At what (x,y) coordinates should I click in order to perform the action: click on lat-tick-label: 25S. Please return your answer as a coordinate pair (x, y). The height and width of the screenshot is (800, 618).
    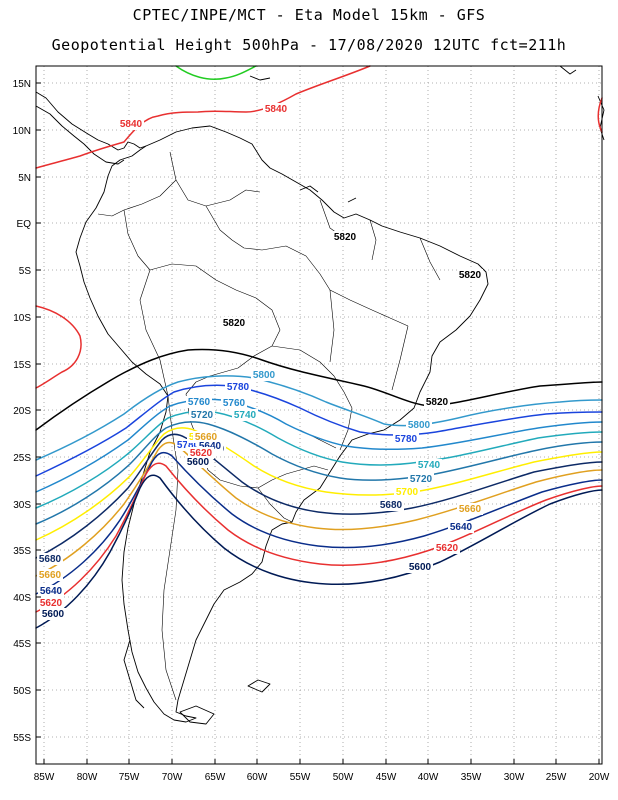
    Looking at the image, I should click on (22, 458).